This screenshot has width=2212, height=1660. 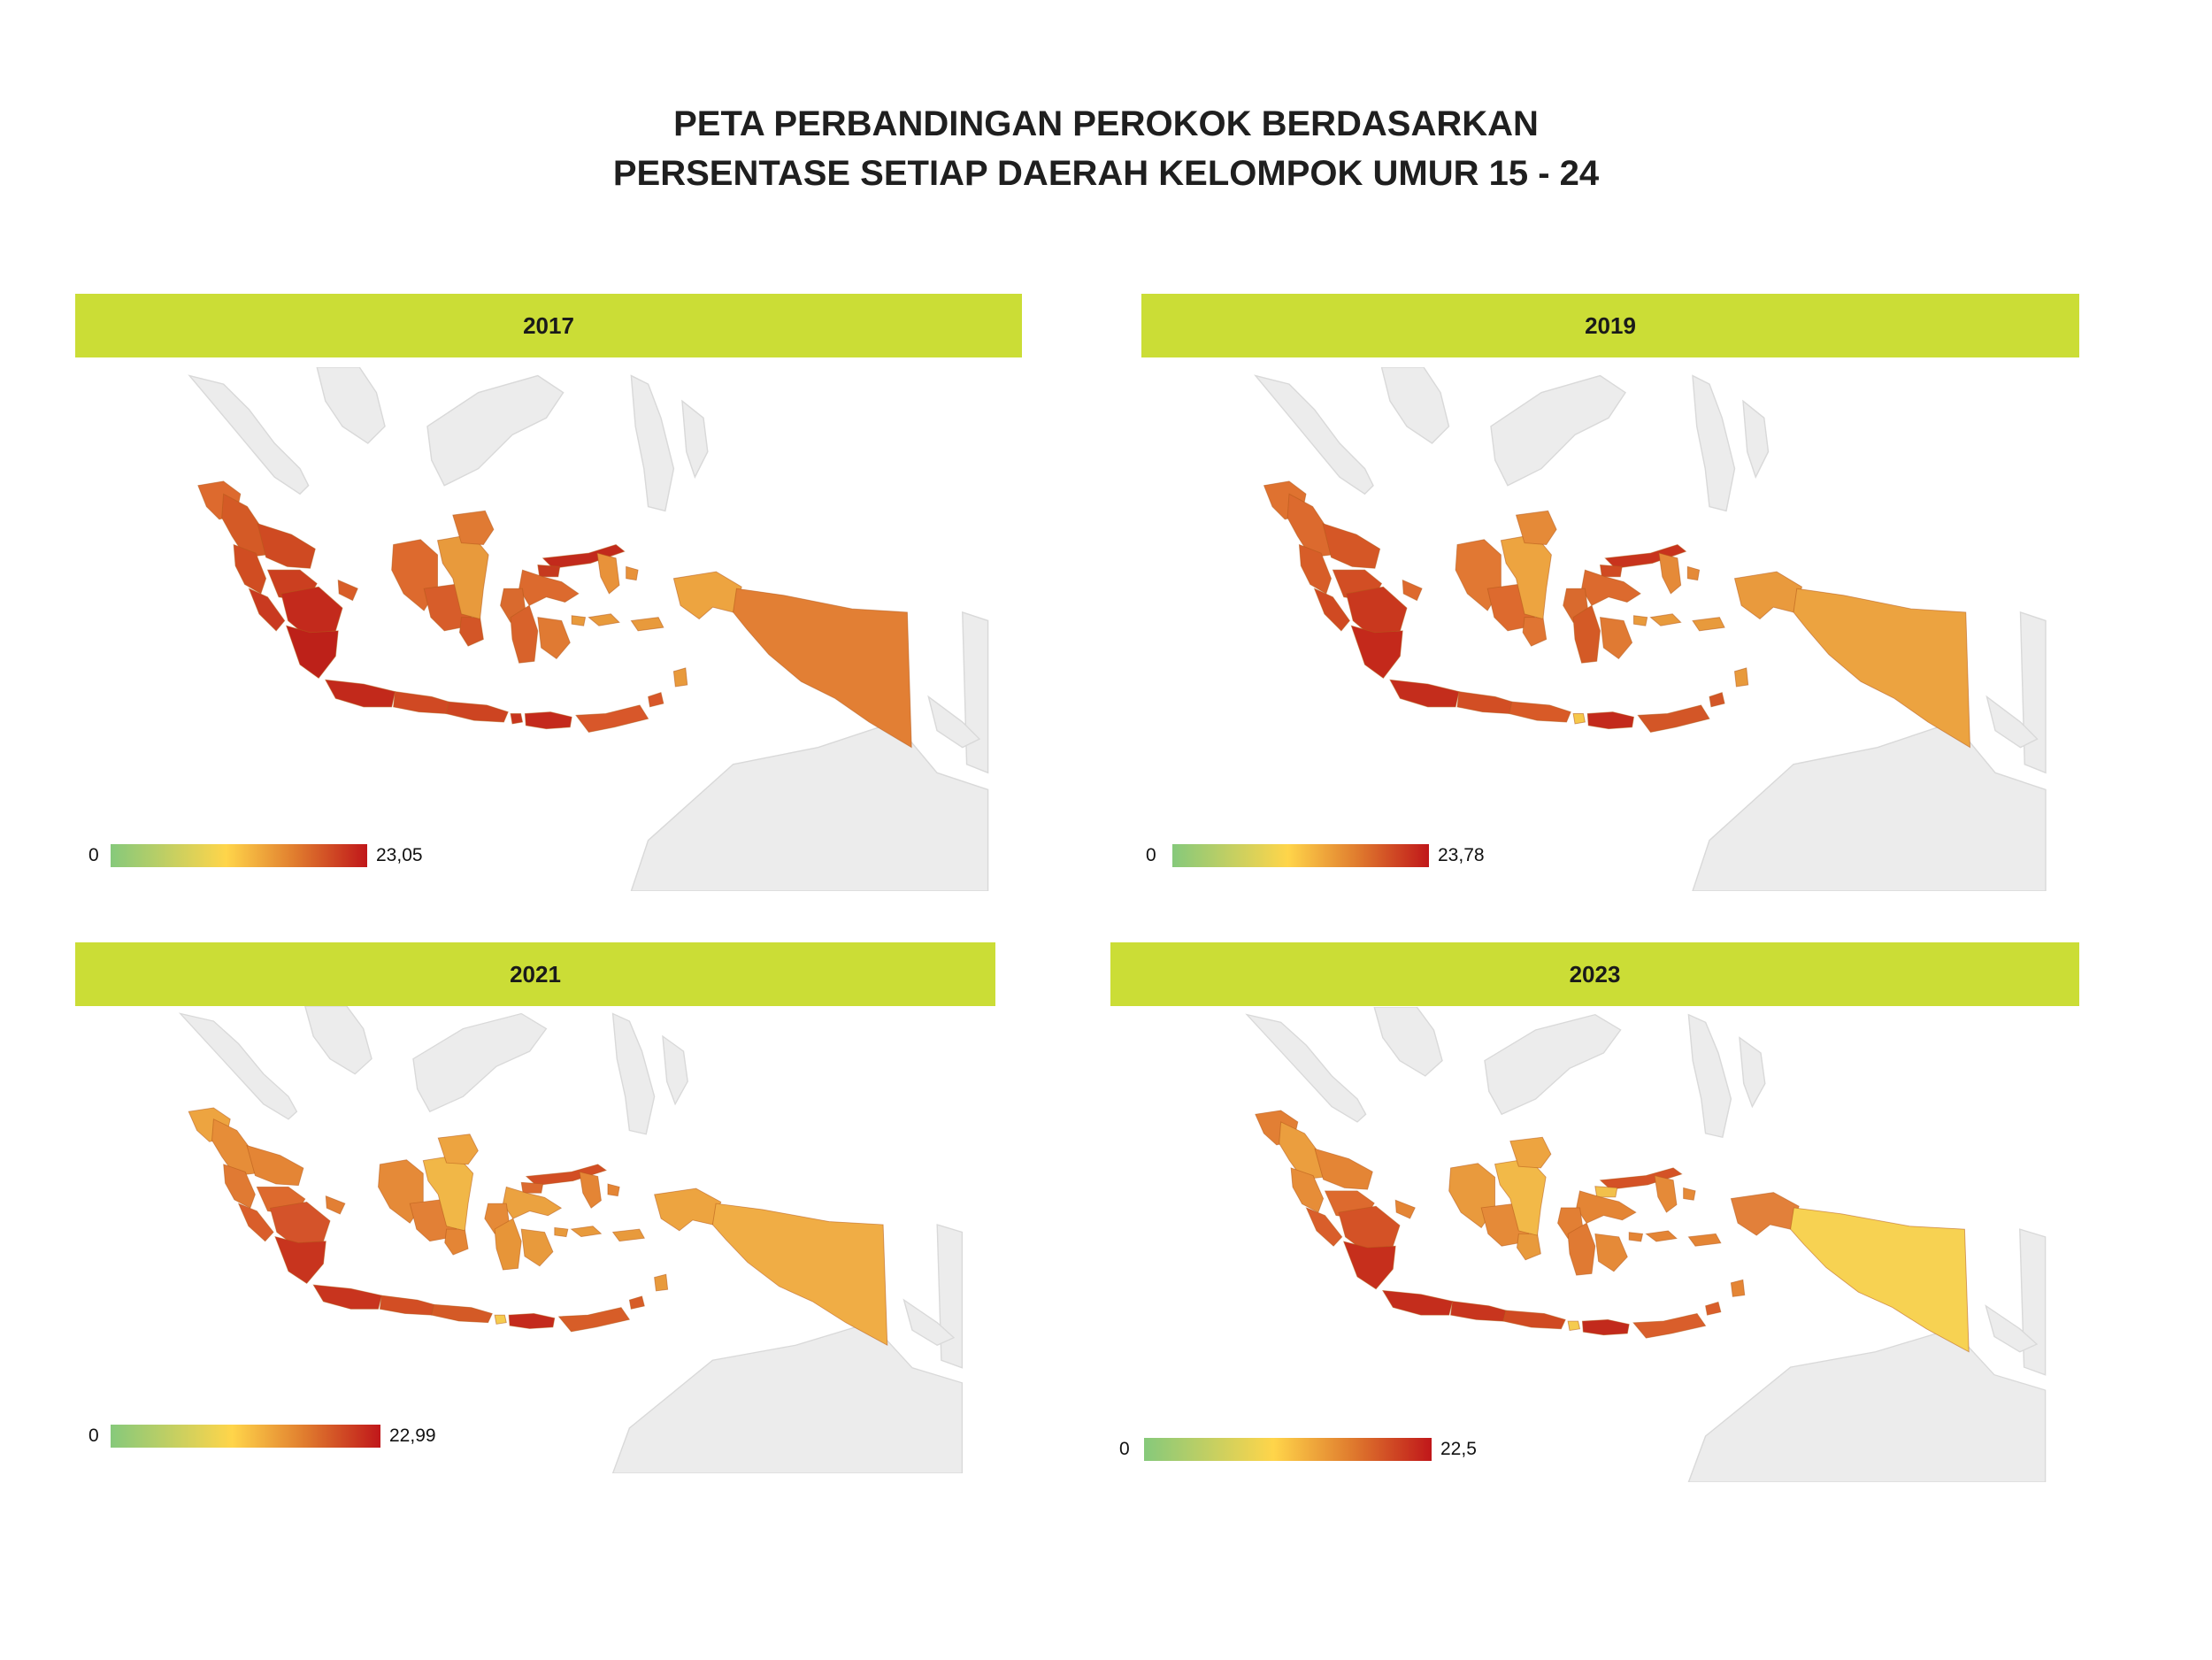 What do you see at coordinates (1462, 855) in the screenshot?
I see `legend-max-label: 23,78` at bounding box center [1462, 855].